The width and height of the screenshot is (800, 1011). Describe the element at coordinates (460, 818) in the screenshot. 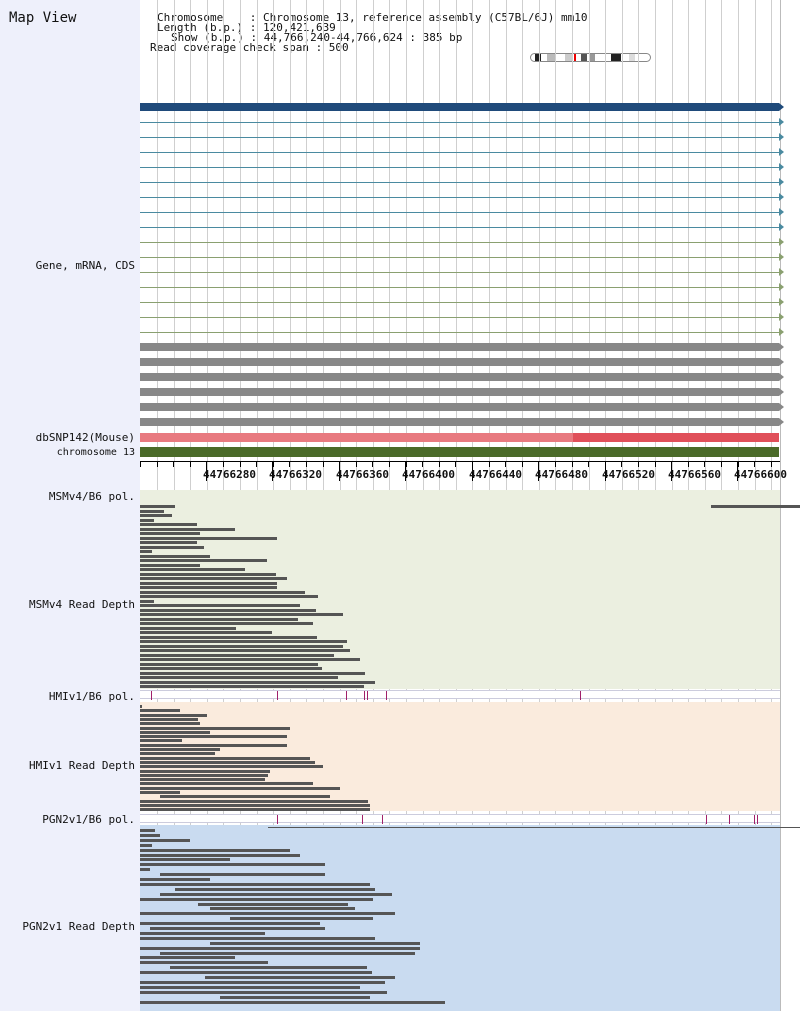

I see `pgn-pol-bar` at that location.